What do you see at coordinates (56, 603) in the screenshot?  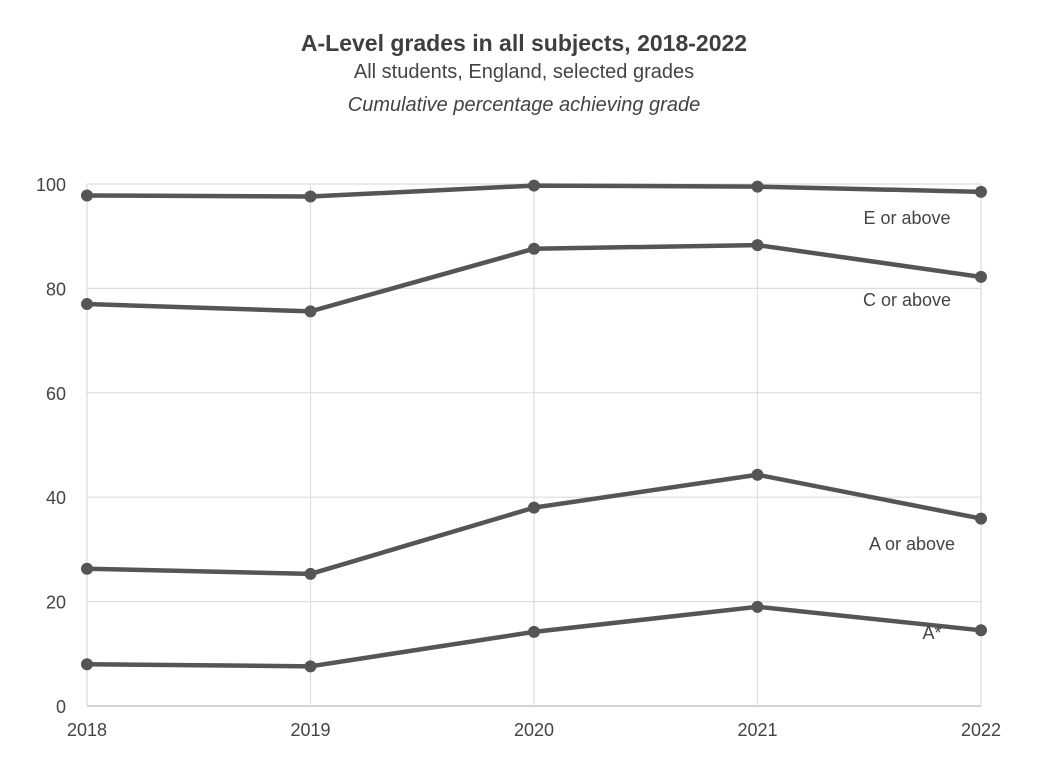 I see `y-tick-label: 20` at bounding box center [56, 603].